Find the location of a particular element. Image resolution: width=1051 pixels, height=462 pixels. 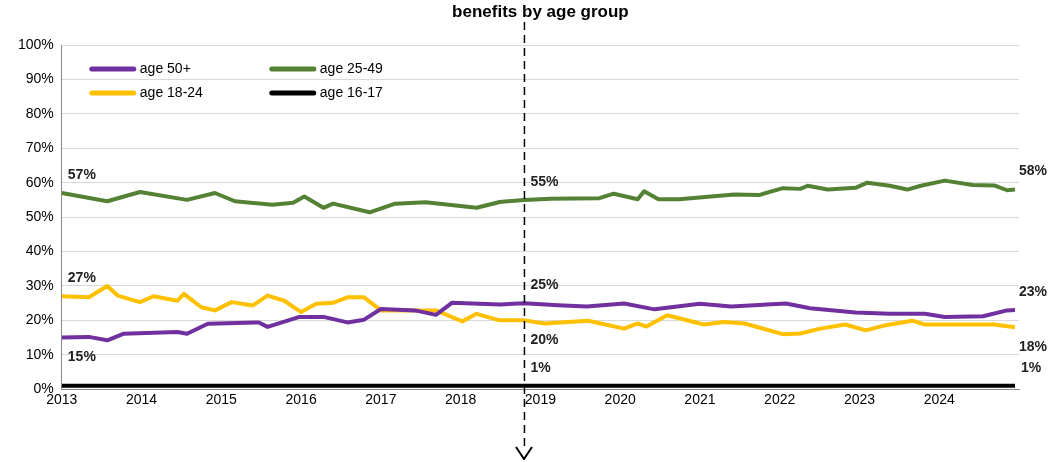

y-tick-label: 90% is located at coordinates (39, 78).